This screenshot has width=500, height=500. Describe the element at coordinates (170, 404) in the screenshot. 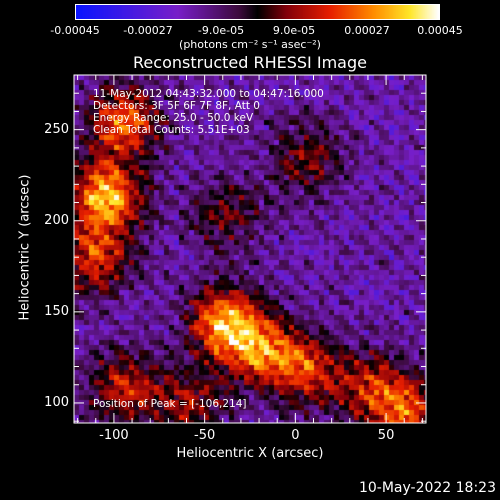

I see `peak-position: Position of Peak = [-106,214]` at that location.